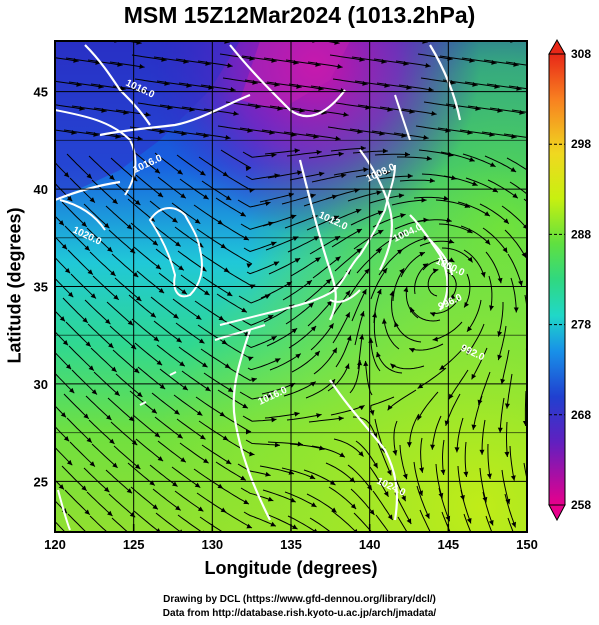  Describe the element at coordinates (581, 415) in the screenshot. I see `colorbar-tick-label: 268` at that location.